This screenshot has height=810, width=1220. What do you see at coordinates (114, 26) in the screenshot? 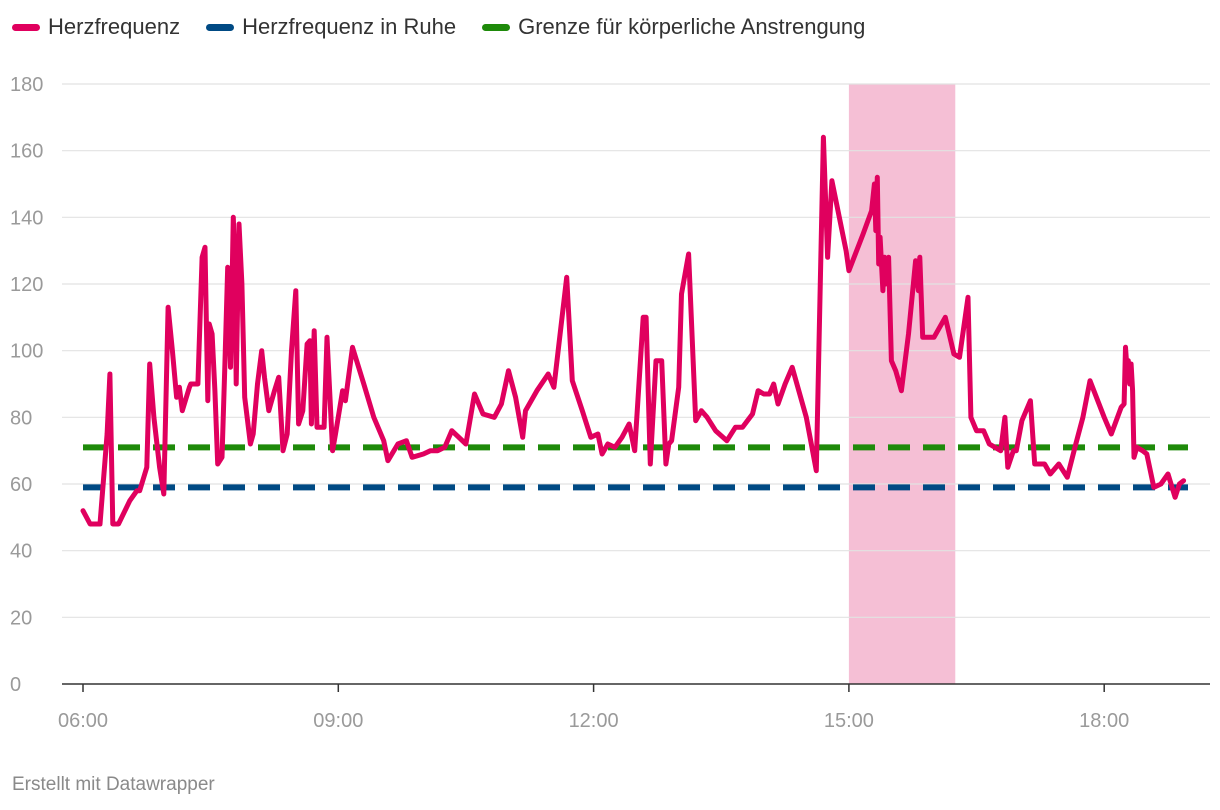
I see `legend-label-herzfrequenz: Herzfrequenz` at bounding box center [114, 26].